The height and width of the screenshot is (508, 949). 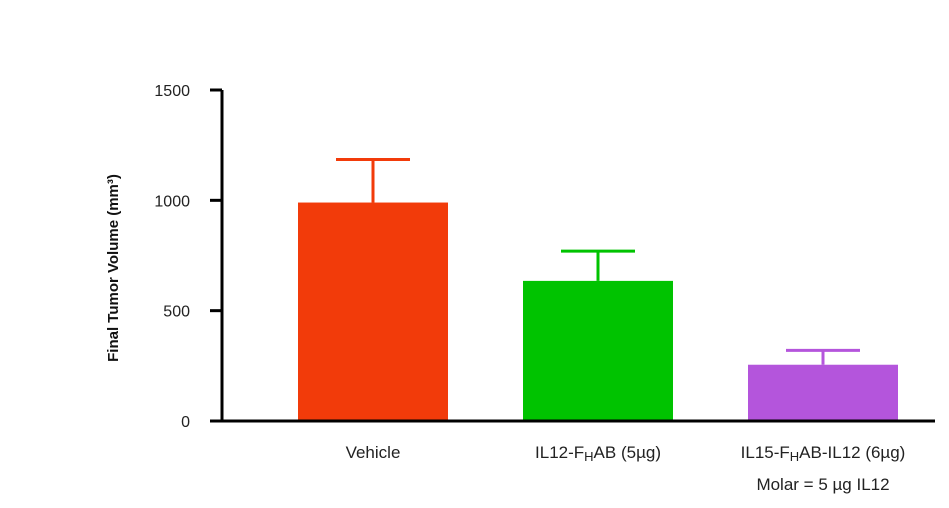 I want to click on category-label: IL12-FHAB (5µg), so click(x=598, y=453).